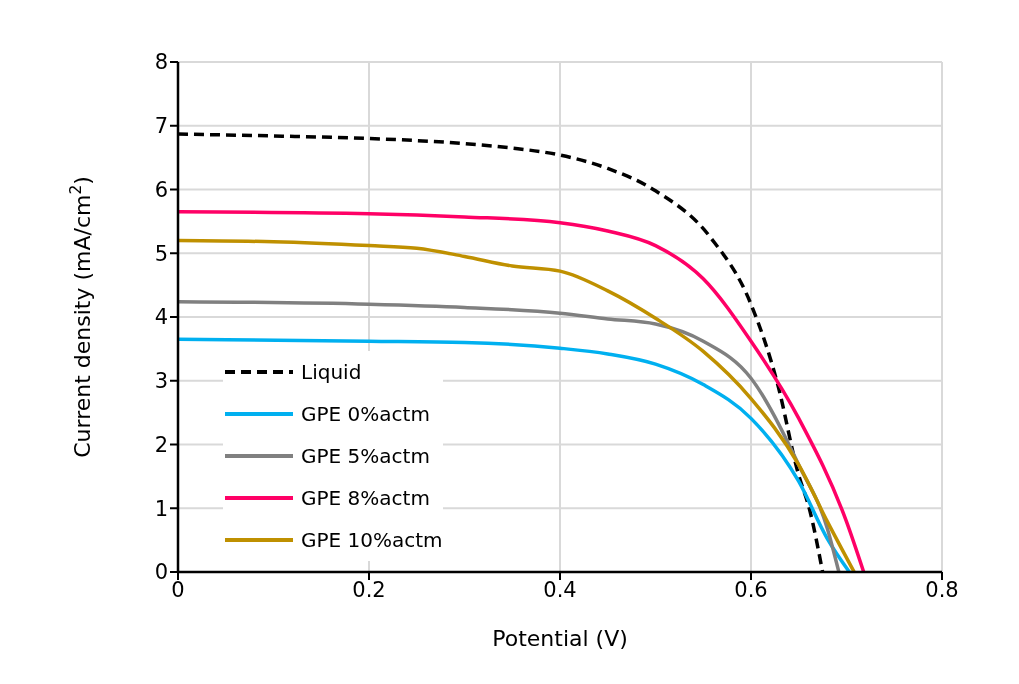  Describe the element at coordinates (372, 540) in the screenshot. I see `legend-label: GPE 10%actm` at that location.